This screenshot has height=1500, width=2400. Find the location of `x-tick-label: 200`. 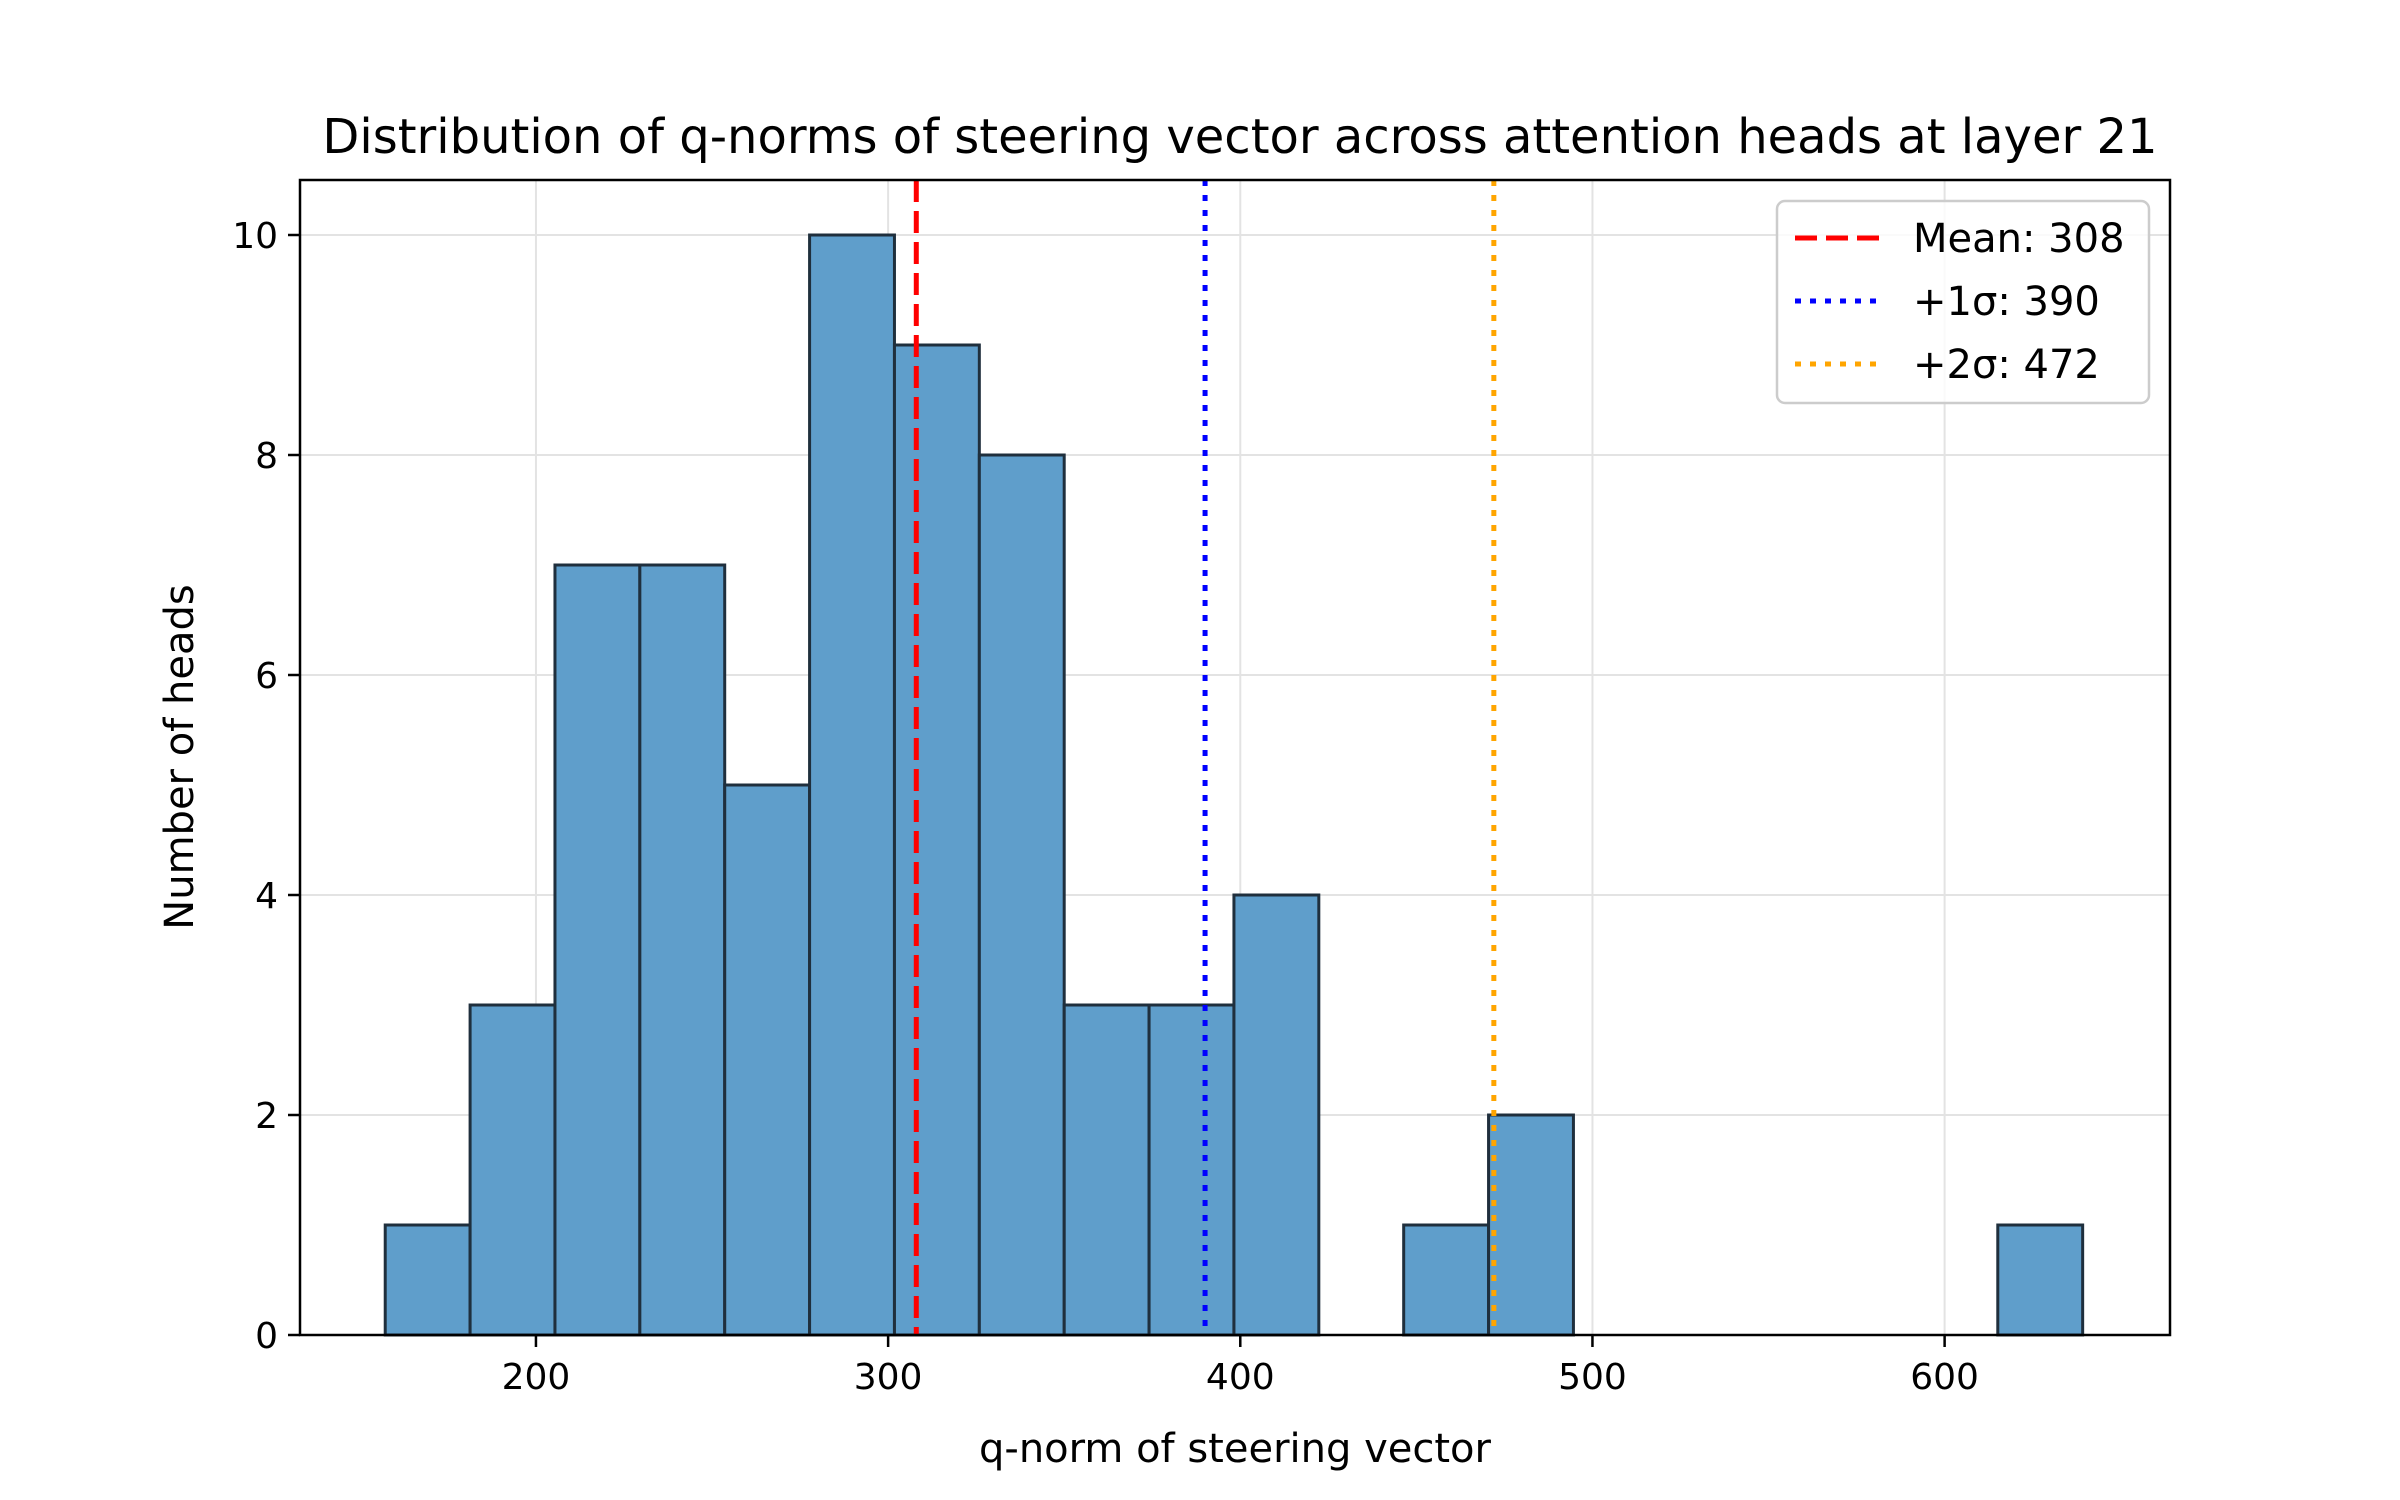

x-tick-label: 200 is located at coordinates (536, 1377).